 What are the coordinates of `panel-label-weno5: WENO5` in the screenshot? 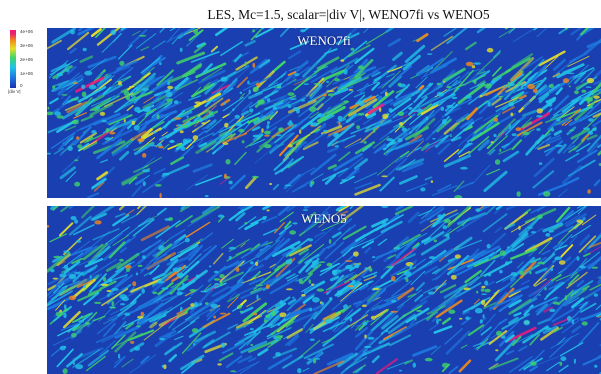 It's located at (324, 218).